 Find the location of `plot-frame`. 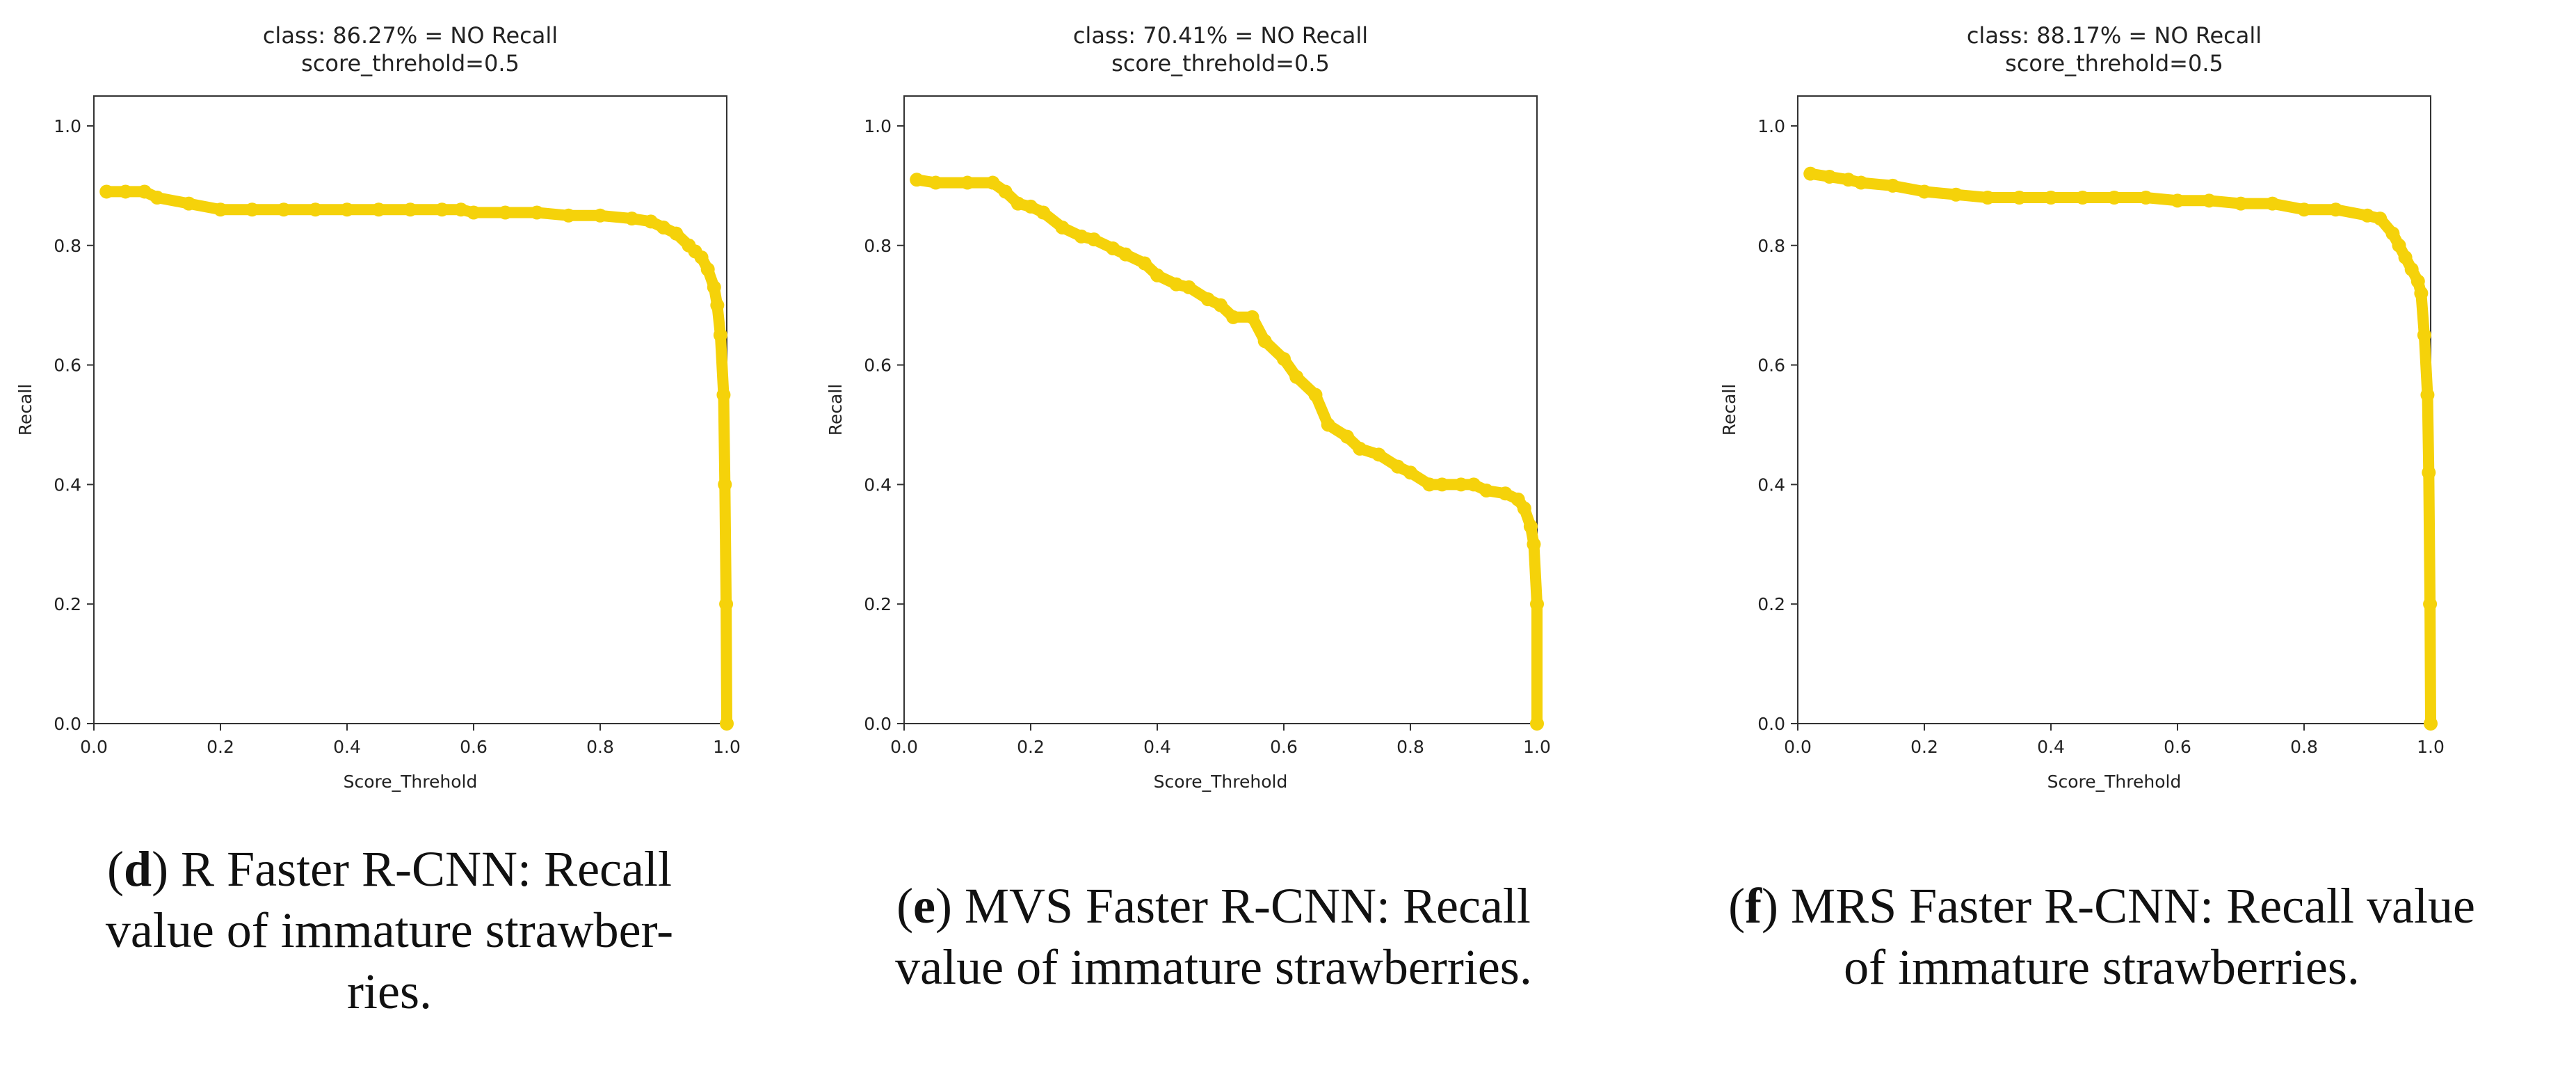

plot-frame is located at coordinates (410, 409).